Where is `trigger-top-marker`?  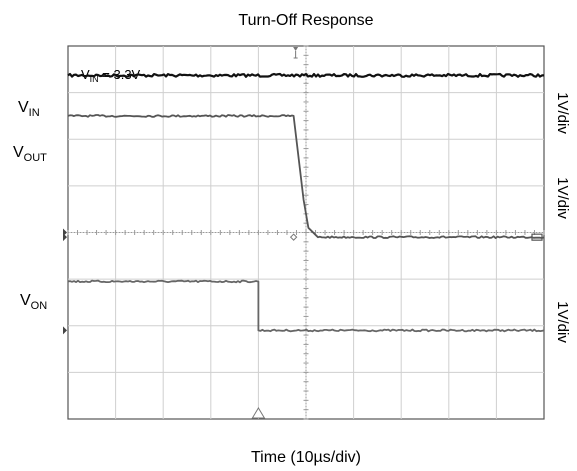 trigger-top-marker is located at coordinates (296, 49).